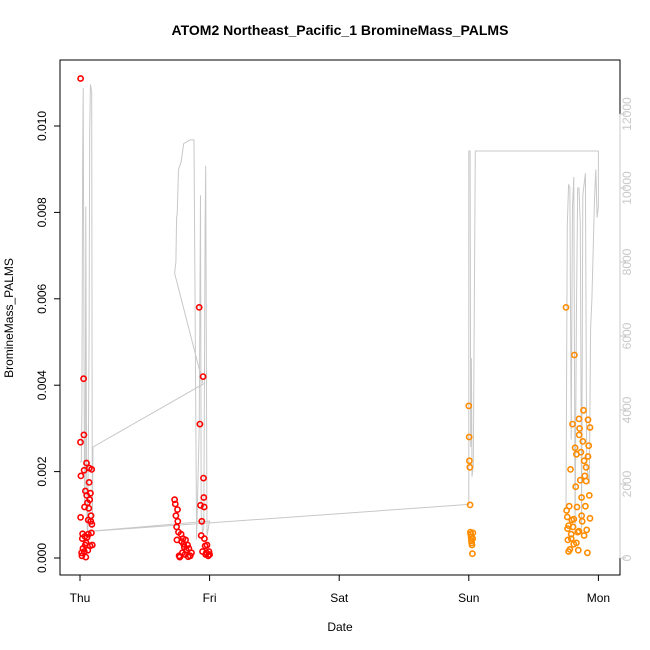 The width and height of the screenshot is (650, 650). I want to click on y-tick-label: 0.010, so click(42, 126).